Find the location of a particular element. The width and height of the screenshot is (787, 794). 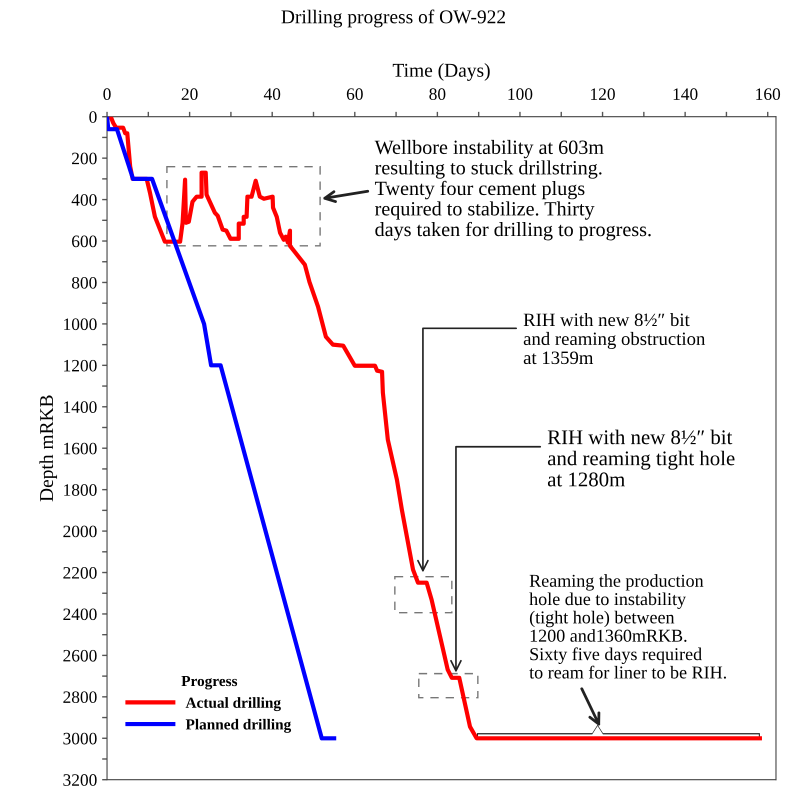

y-tick-label: 400 is located at coordinates (84, 200).